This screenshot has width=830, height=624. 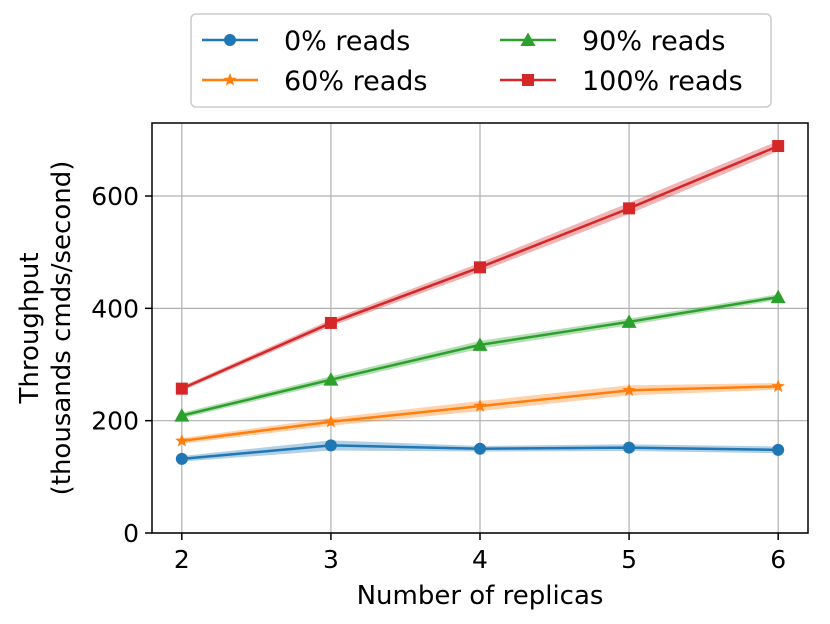 I want to click on y-tick-label: 0, so click(x=131, y=533).